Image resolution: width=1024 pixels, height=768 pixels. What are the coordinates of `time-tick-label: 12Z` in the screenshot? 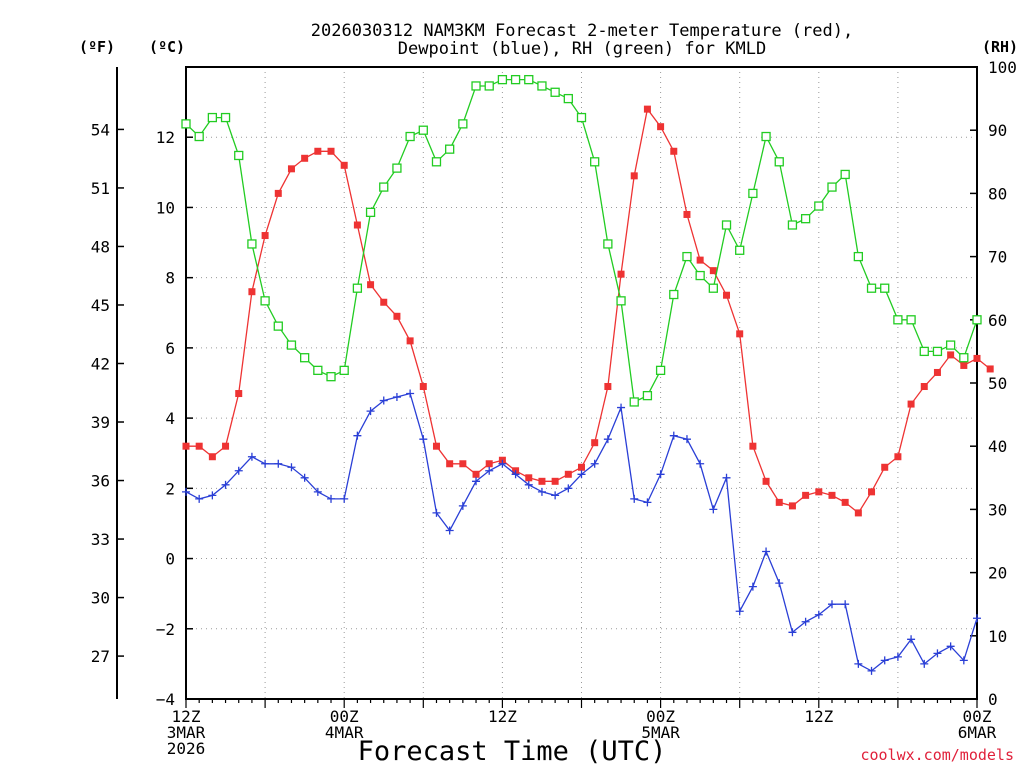 It's located at (502, 716).